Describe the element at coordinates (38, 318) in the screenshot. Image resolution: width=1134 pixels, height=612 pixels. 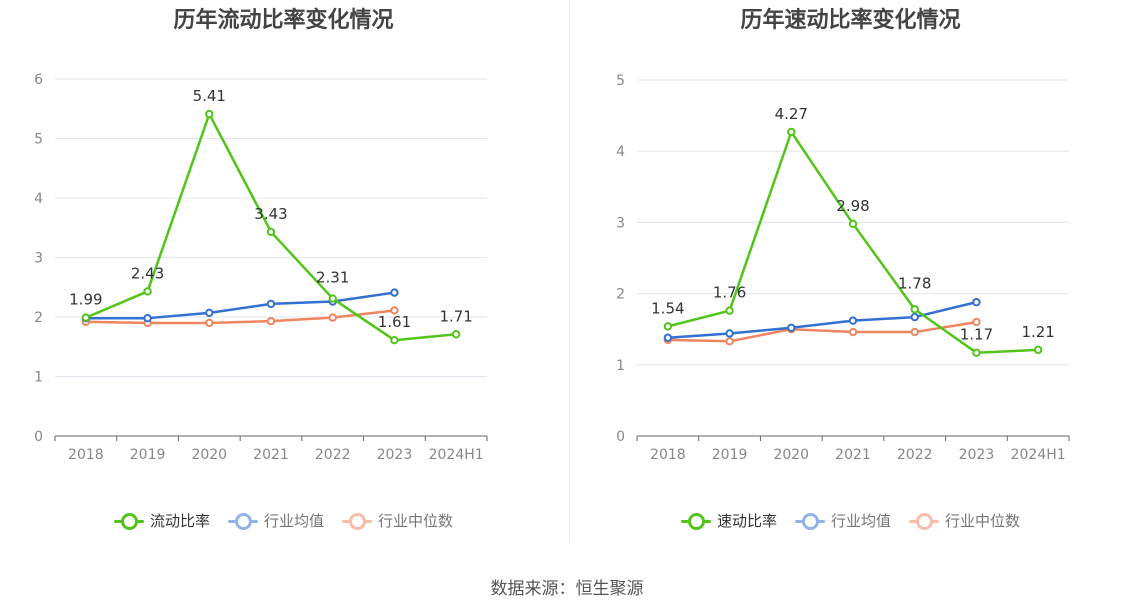
I see `y-tick-label: 2` at that location.